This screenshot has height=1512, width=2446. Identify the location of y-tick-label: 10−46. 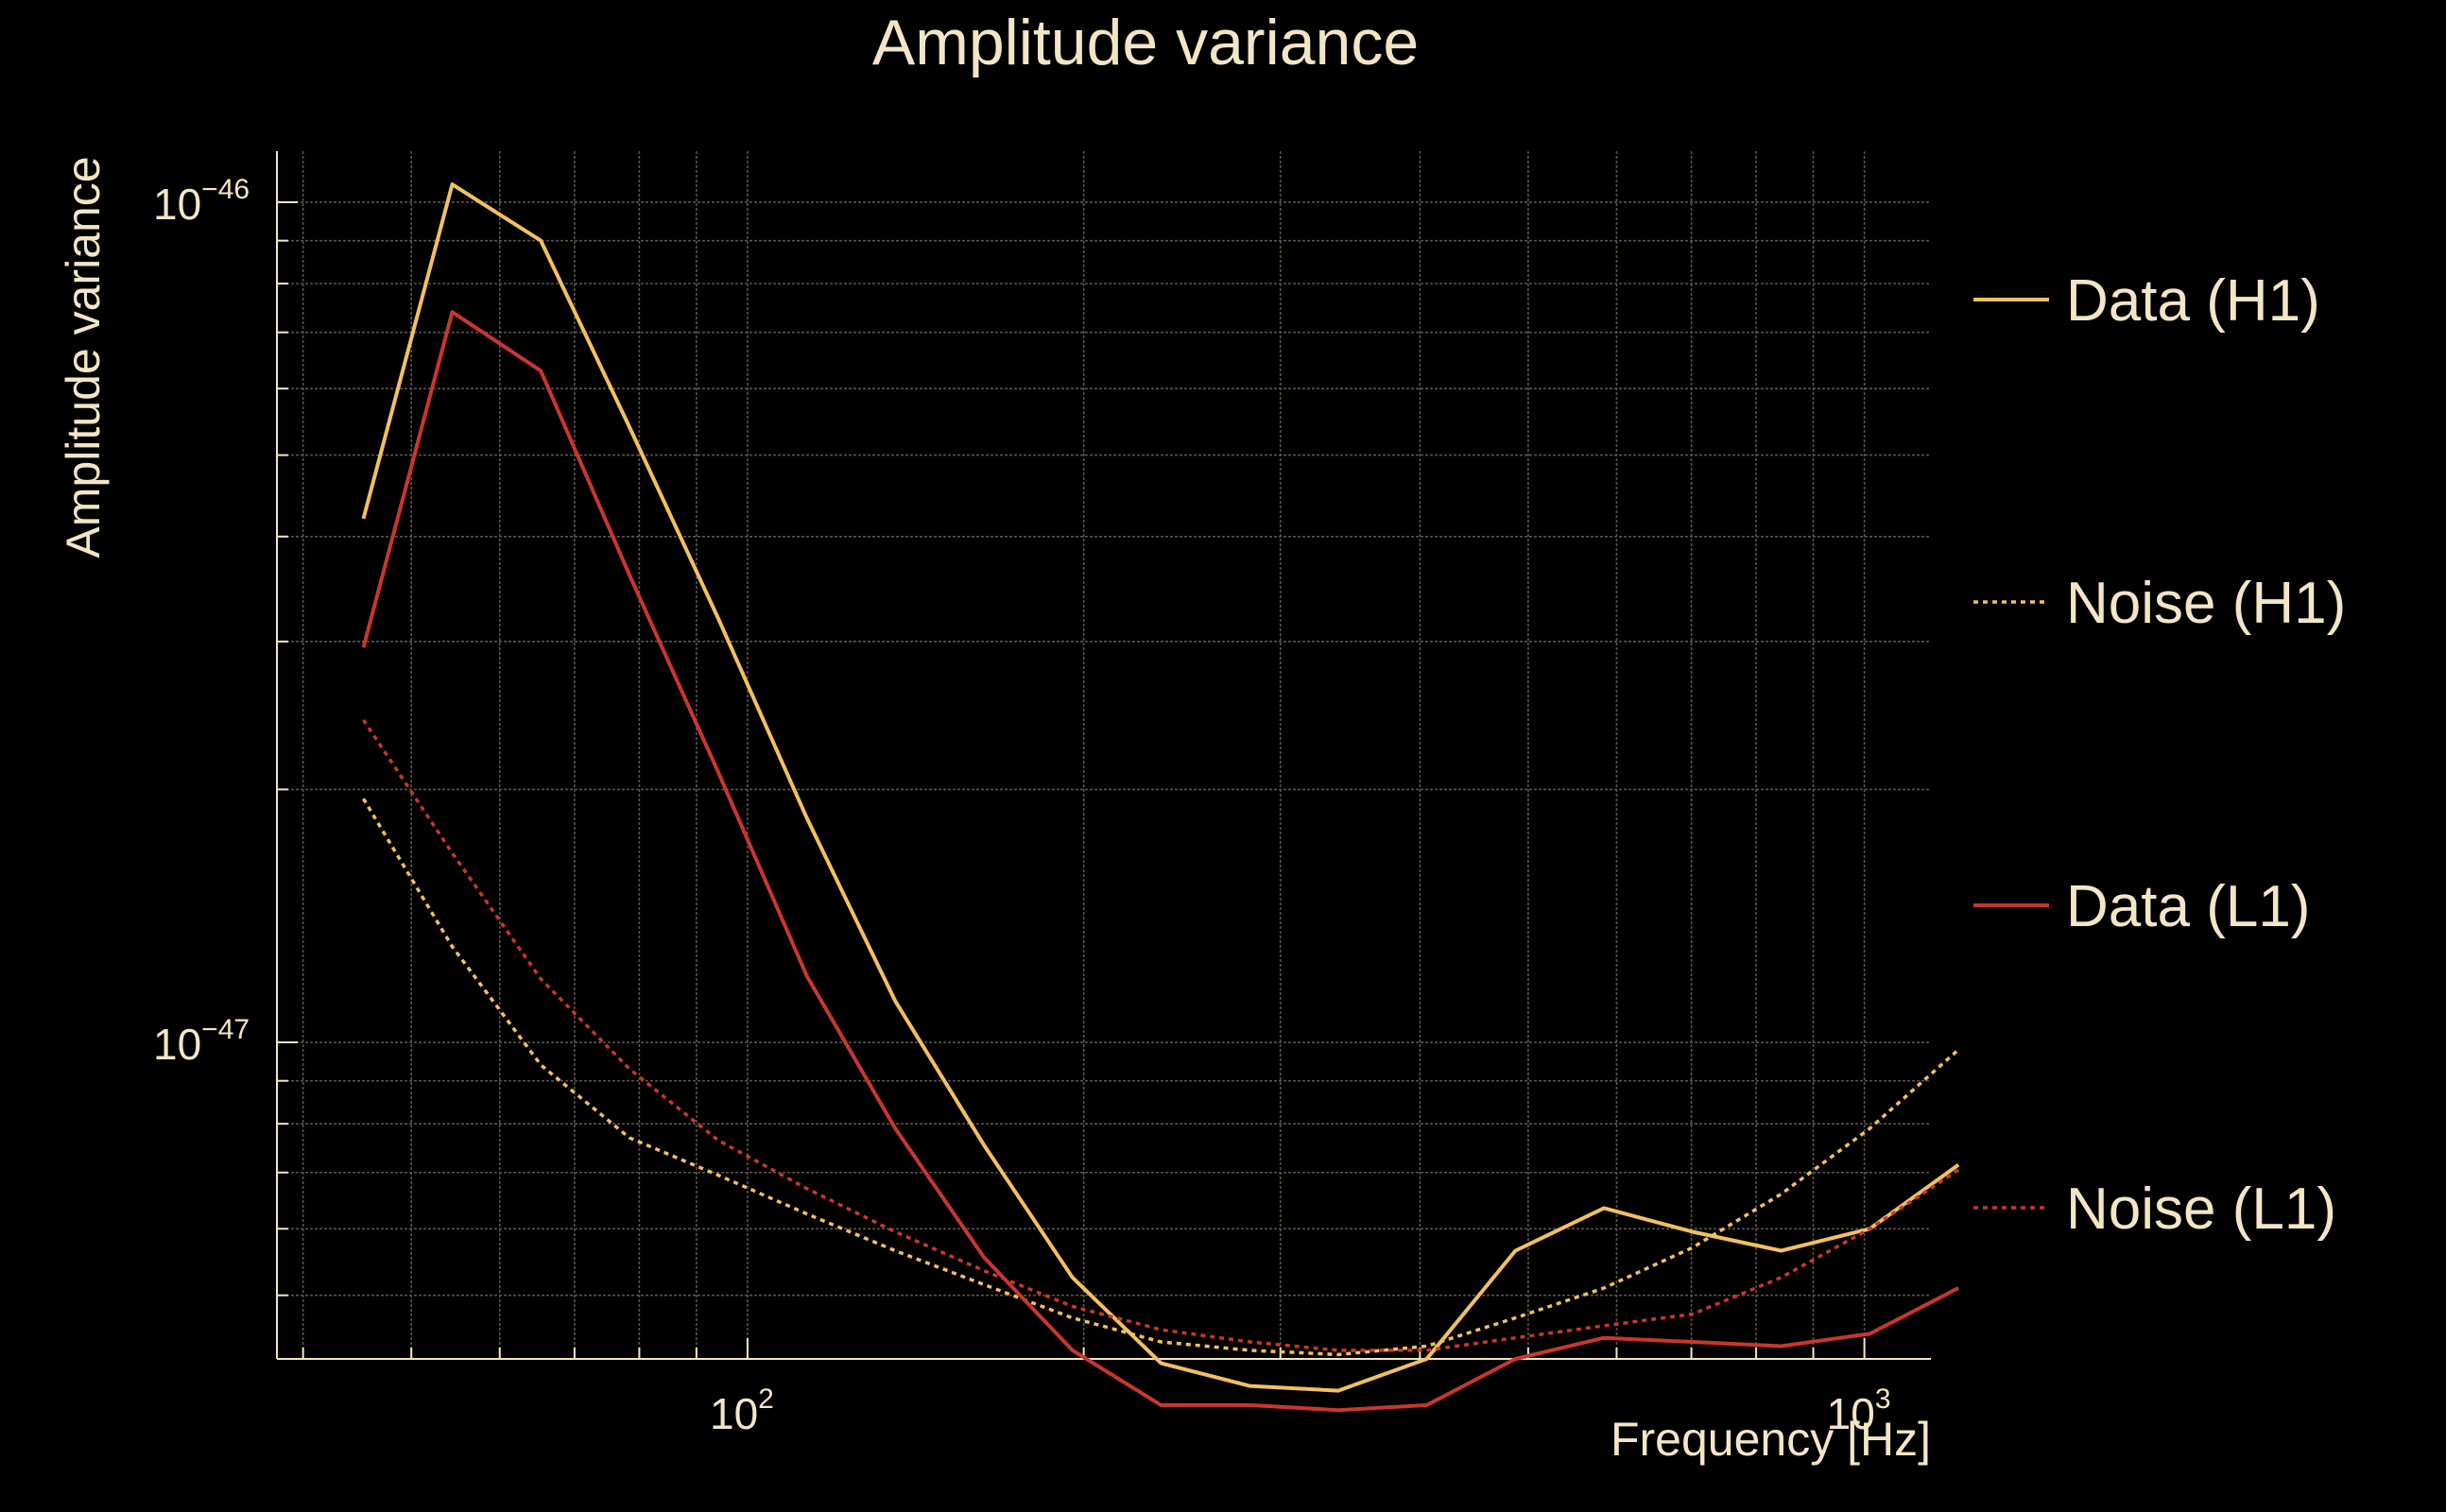
(201, 201).